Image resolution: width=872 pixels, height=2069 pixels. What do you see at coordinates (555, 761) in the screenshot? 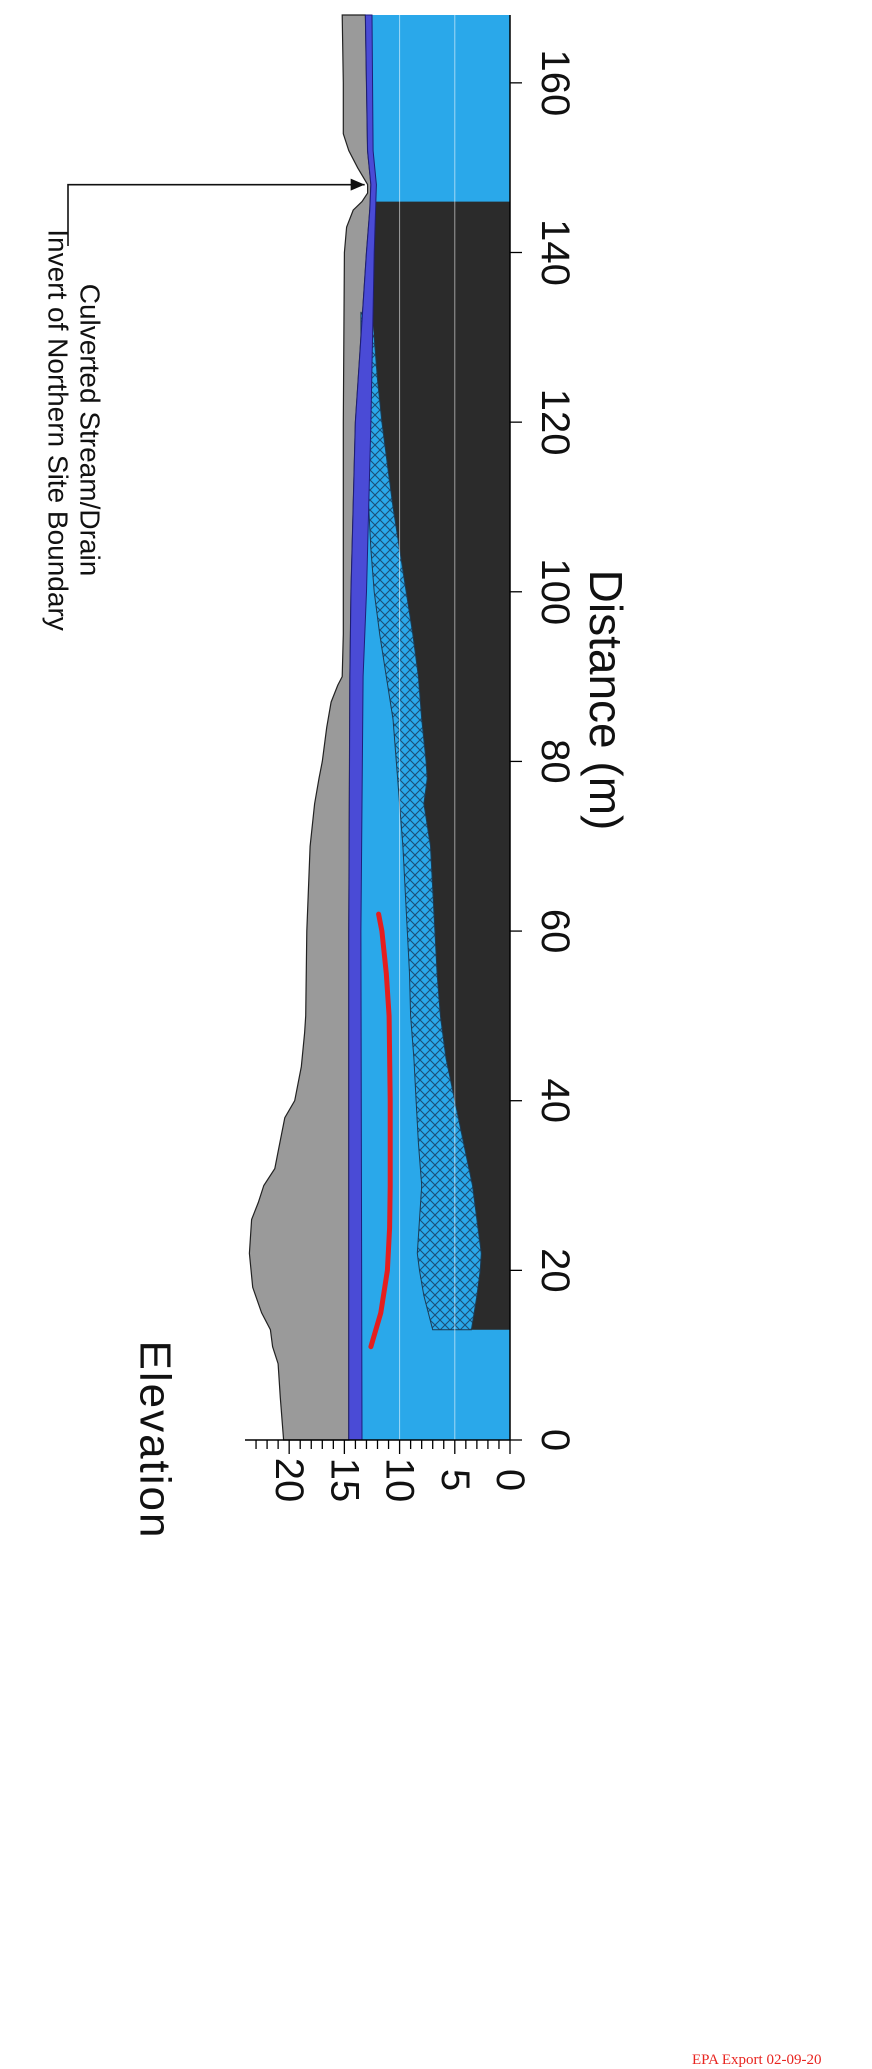
I see `distance-tick-label: 80` at bounding box center [555, 761].